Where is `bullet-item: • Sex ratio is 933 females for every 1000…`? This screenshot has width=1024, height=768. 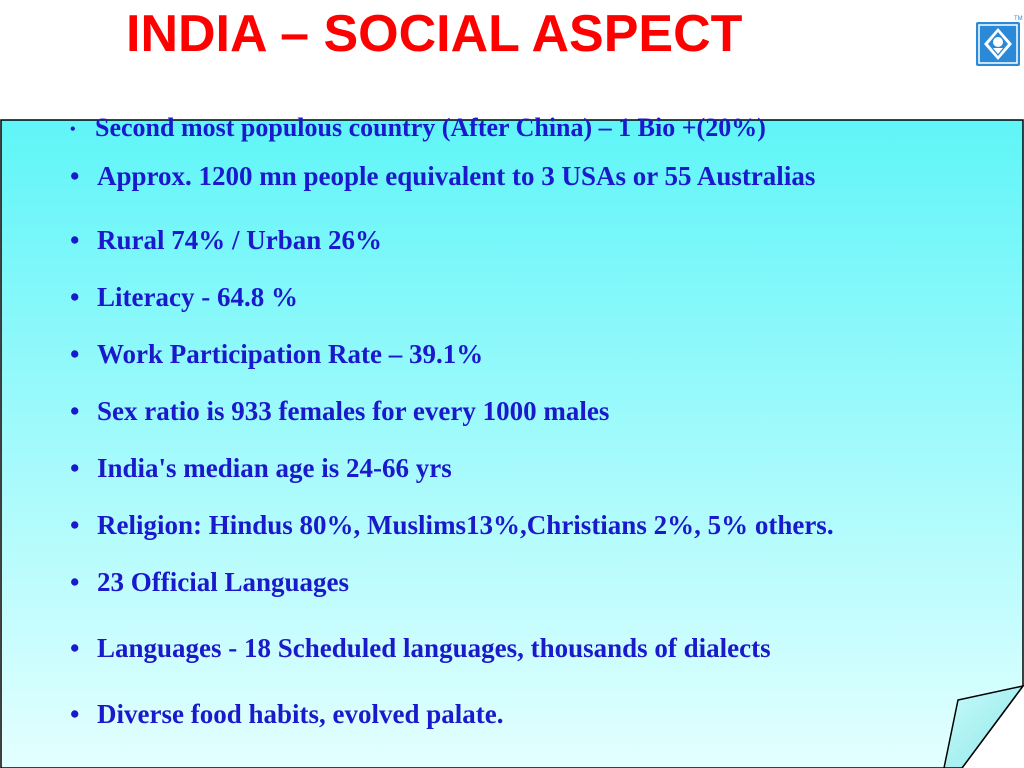 bullet-item: • Sex ratio is 933 females for every 1000… is located at coordinates (339, 411).